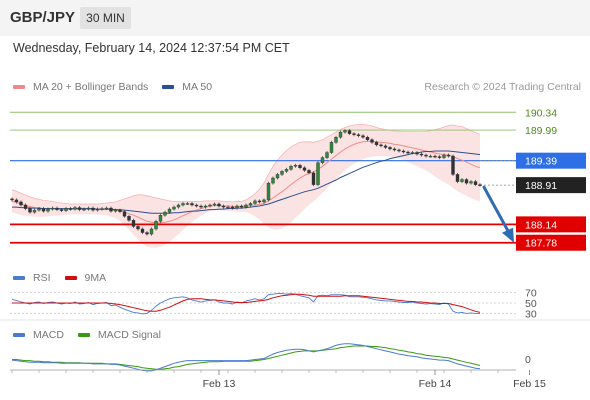  Describe the element at coordinates (48, 335) in the screenshot. I see `legend-macd-label: MACD` at that location.